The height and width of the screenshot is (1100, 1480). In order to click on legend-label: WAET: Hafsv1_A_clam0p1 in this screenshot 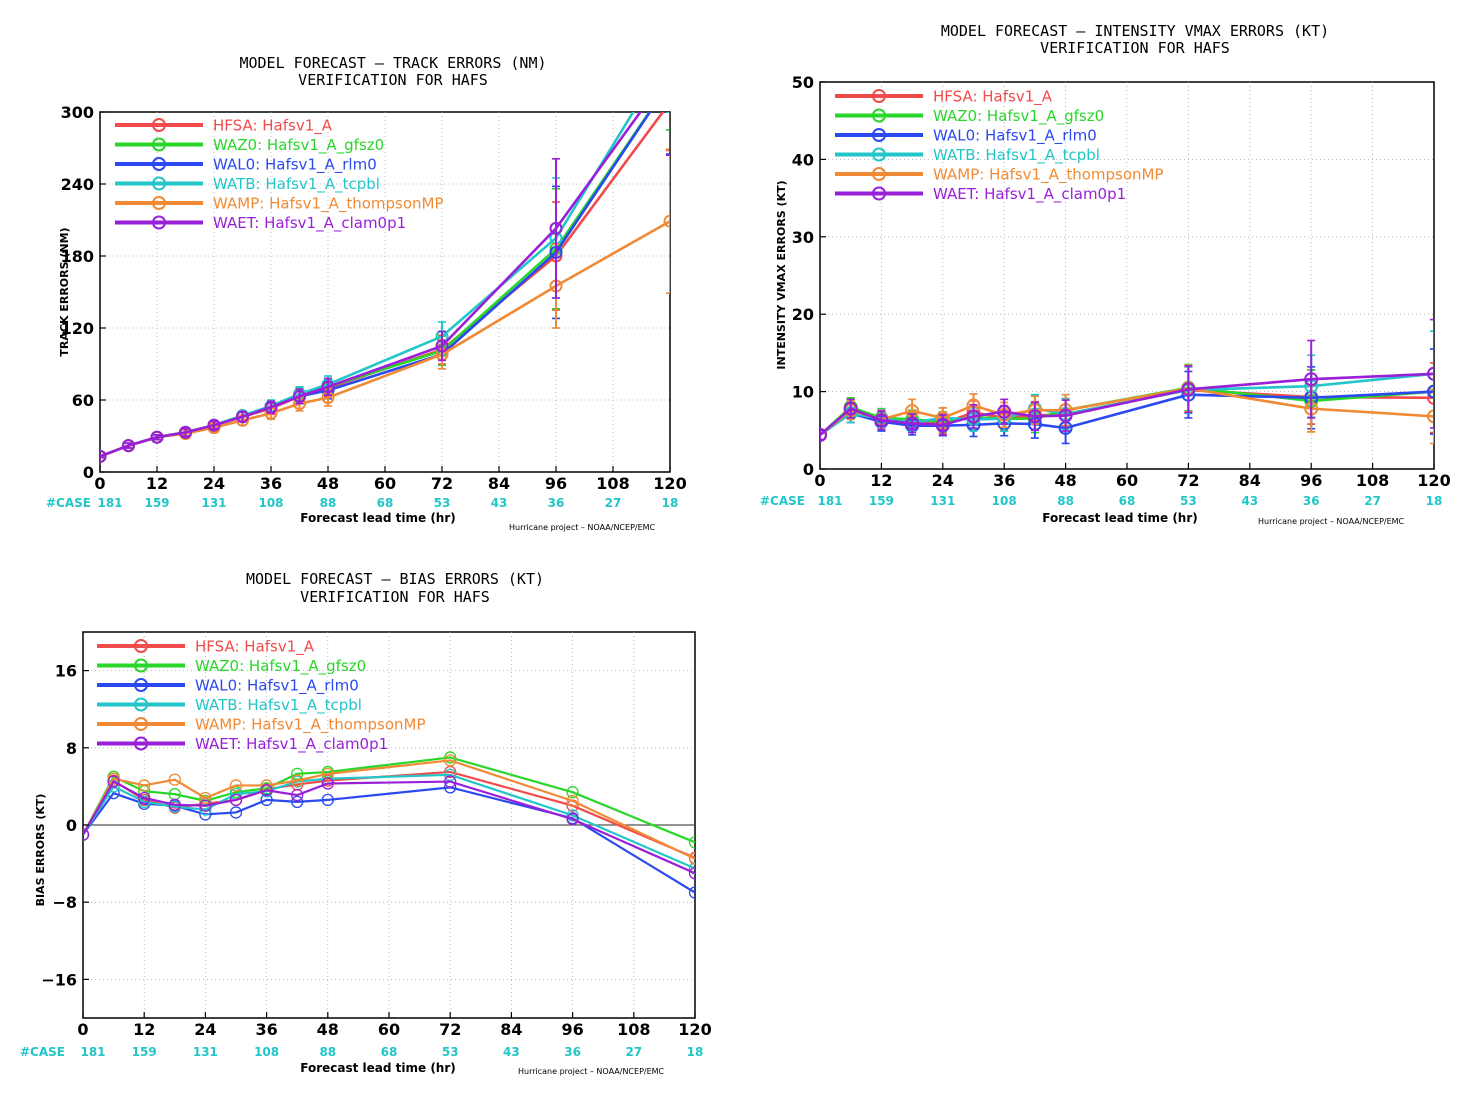, I will do `click(309, 223)`.